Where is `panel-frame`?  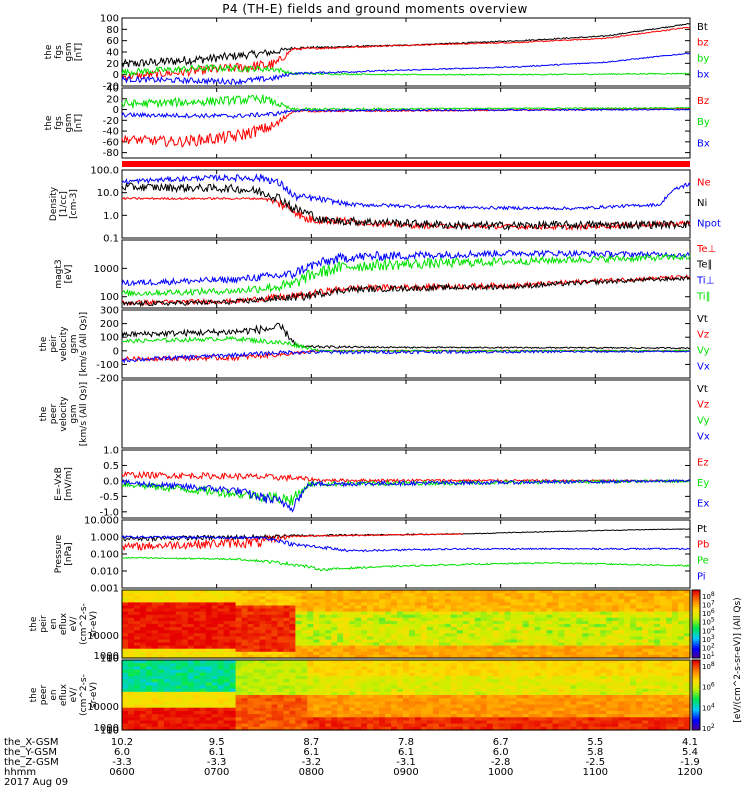
panel-frame is located at coordinates (406, 204).